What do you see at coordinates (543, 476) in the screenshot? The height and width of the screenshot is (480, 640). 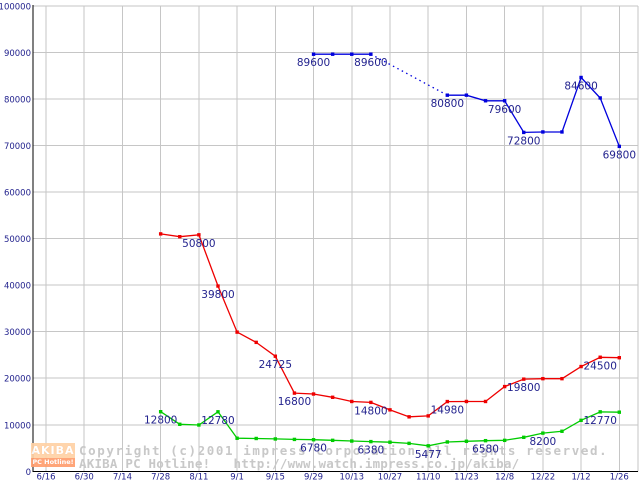 I see `x-tick-label: 12/22` at bounding box center [543, 476].